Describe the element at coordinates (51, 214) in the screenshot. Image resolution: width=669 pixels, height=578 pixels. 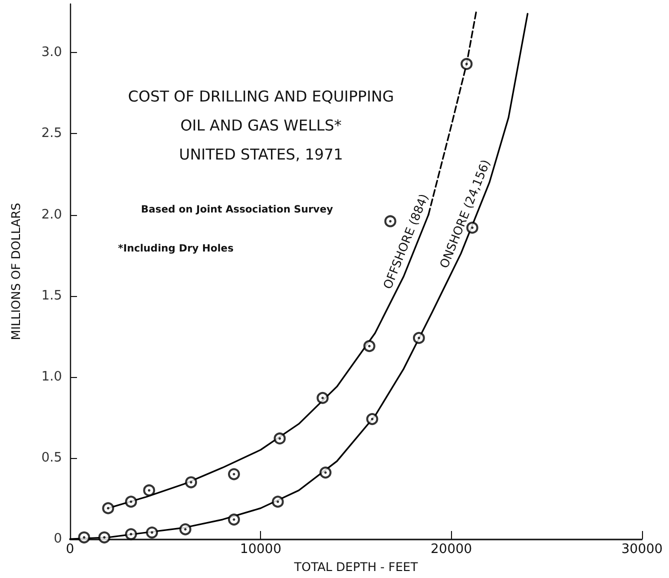
I see `y-tick-label: 2.0` at that location.